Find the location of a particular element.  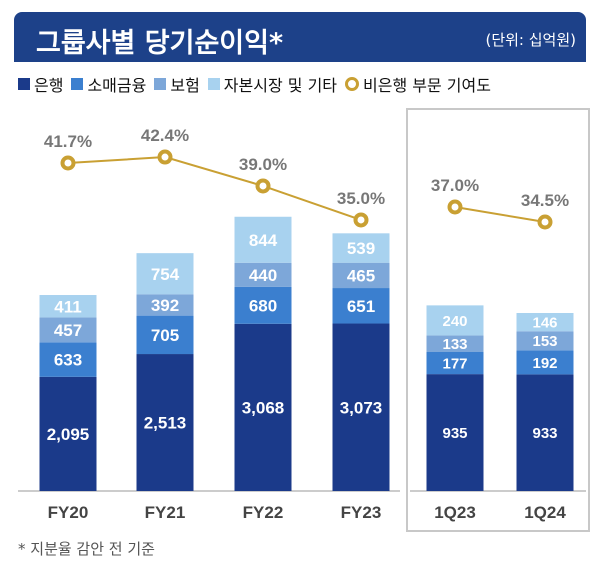

x-tick-label: FY23 is located at coordinates (361, 512).